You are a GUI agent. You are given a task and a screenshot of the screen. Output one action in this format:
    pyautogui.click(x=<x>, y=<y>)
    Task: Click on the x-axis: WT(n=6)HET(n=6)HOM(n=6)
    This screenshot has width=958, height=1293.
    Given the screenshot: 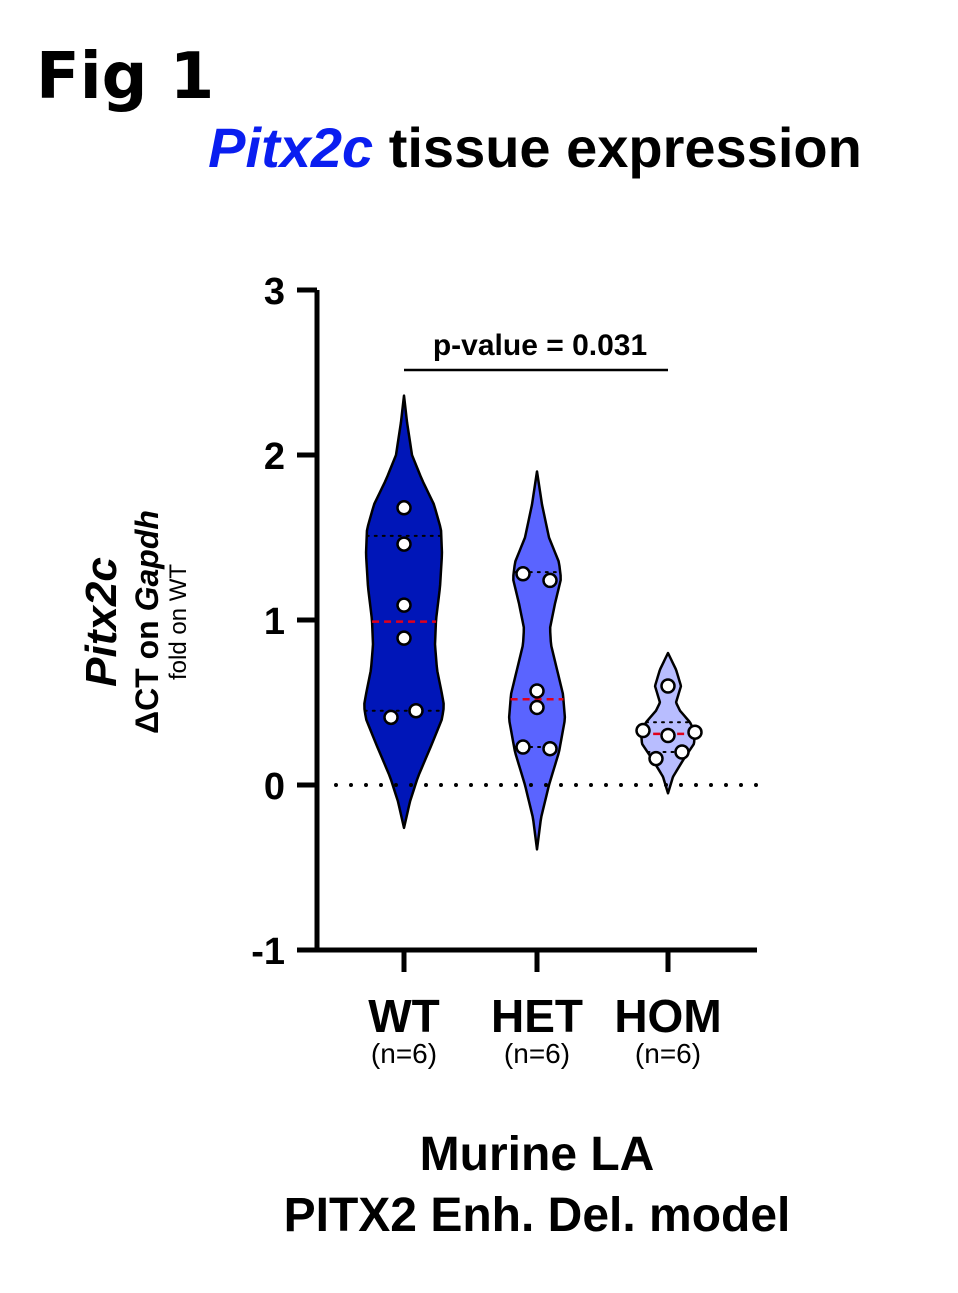 What is the action you would take?
    pyautogui.click(x=536, y=1008)
    